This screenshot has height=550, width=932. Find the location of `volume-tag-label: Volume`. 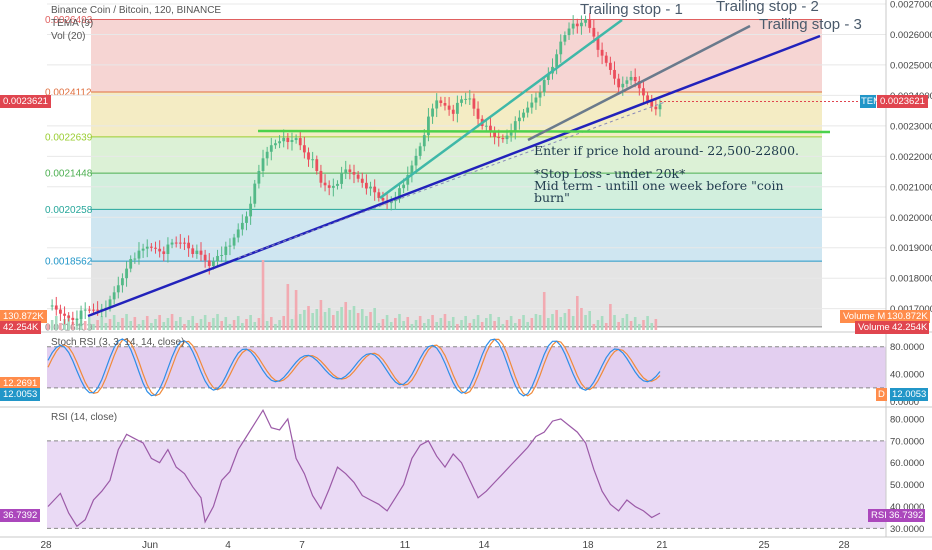

volume-tag-label: Volume is located at coordinates (874, 327).